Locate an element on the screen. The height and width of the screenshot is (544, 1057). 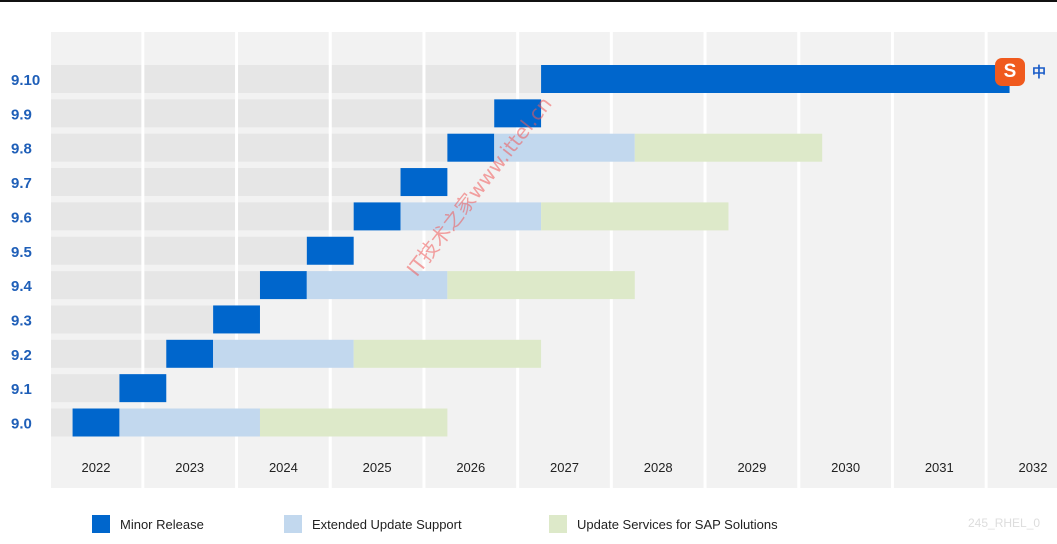
top-border-line is located at coordinates (528, 1).